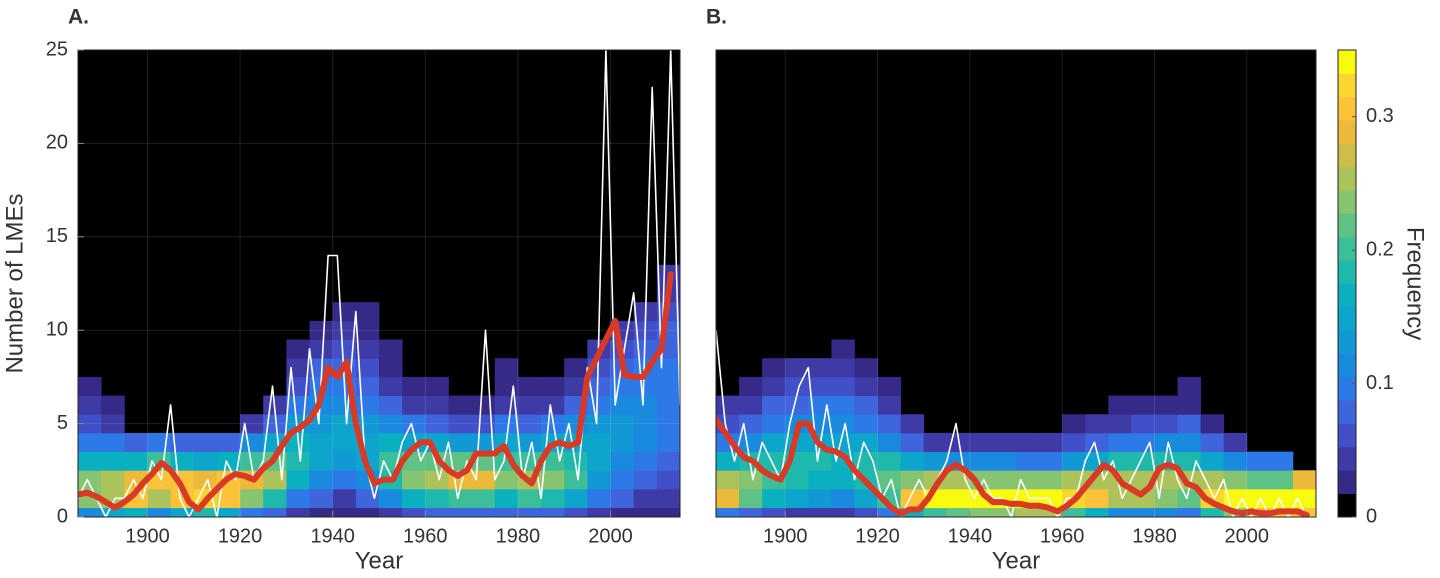  What do you see at coordinates (1016, 560) in the screenshot?
I see `x-axis-label: Year` at bounding box center [1016, 560].